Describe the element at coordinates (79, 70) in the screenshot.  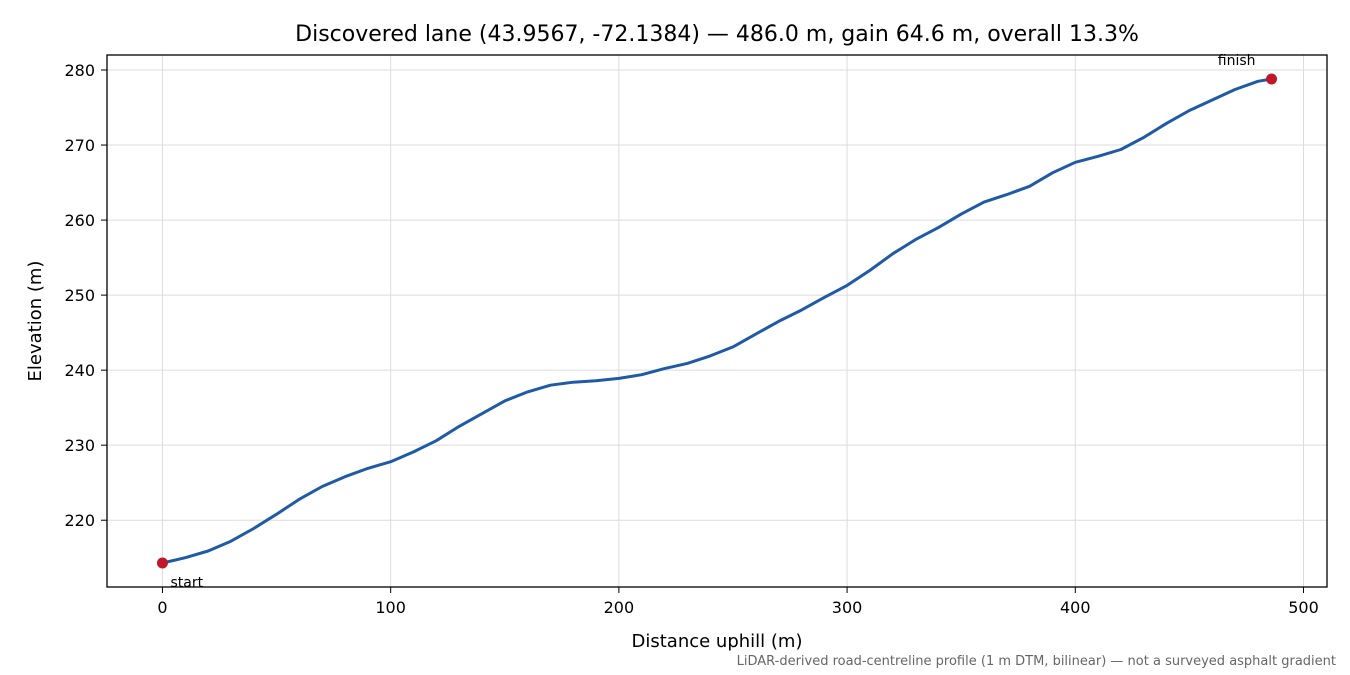
I see `y-tick-label: 280` at that location.